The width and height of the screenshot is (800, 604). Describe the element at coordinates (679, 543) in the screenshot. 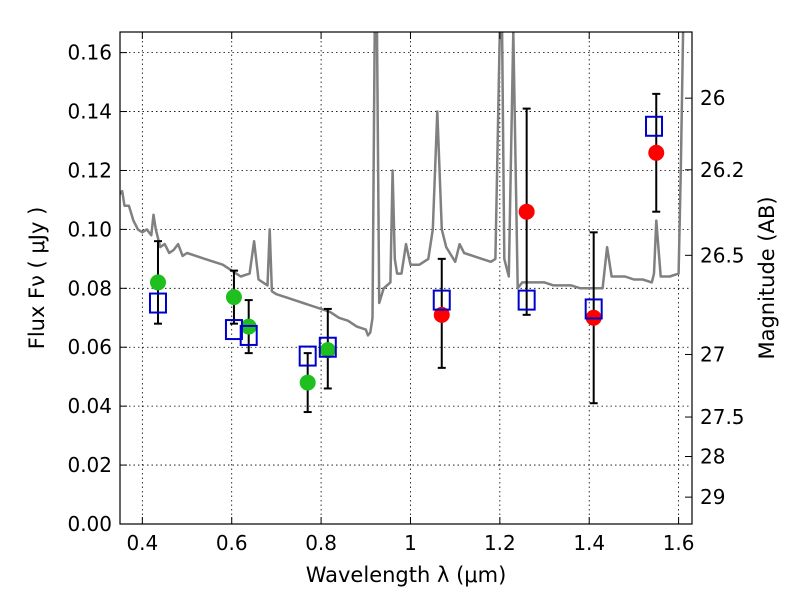

I see `x-tick-label: 1.6` at that location.